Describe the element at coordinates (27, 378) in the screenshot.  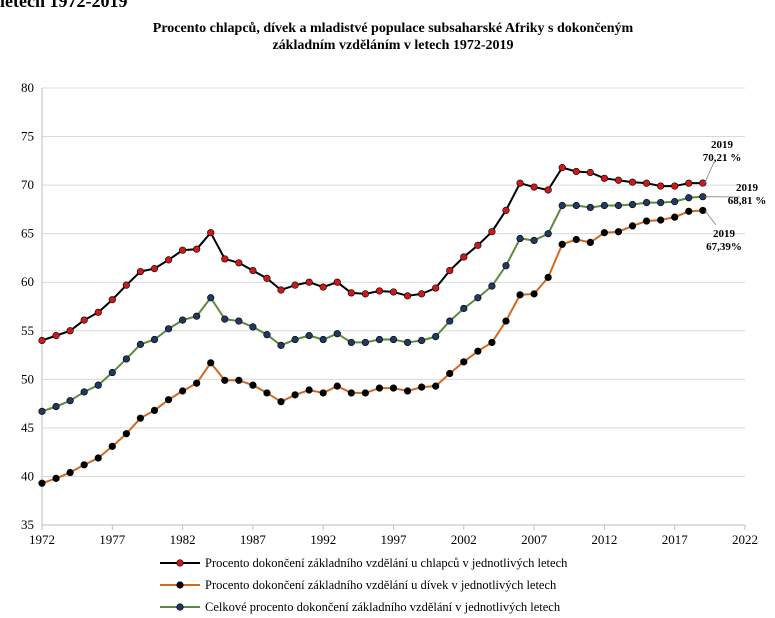
I see `y-tick-label: 50` at that location.